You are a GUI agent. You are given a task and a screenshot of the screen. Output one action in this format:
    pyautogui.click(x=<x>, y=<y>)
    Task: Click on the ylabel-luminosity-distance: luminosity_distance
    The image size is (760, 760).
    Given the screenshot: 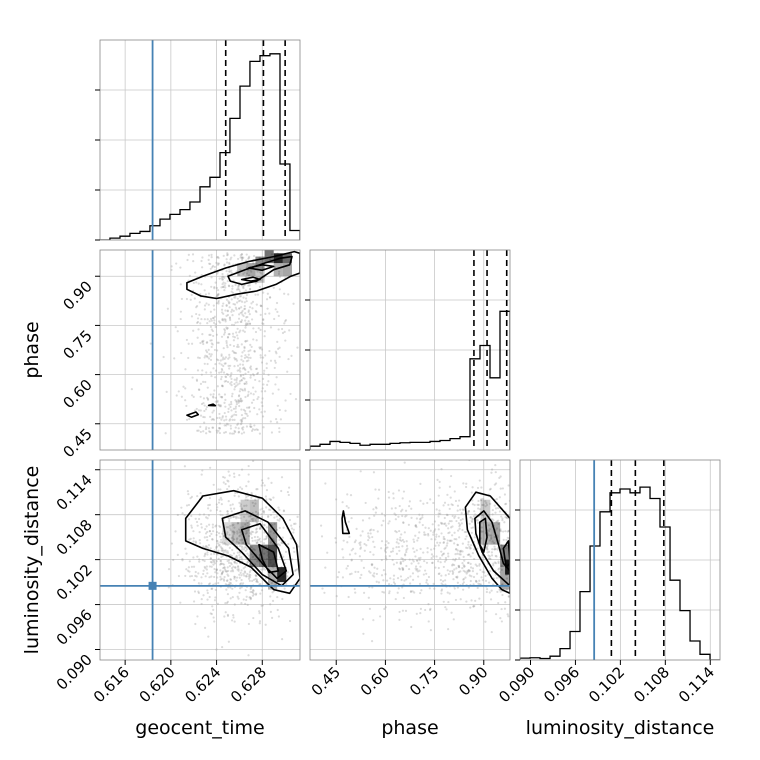 What is the action you would take?
    pyautogui.click(x=32, y=560)
    